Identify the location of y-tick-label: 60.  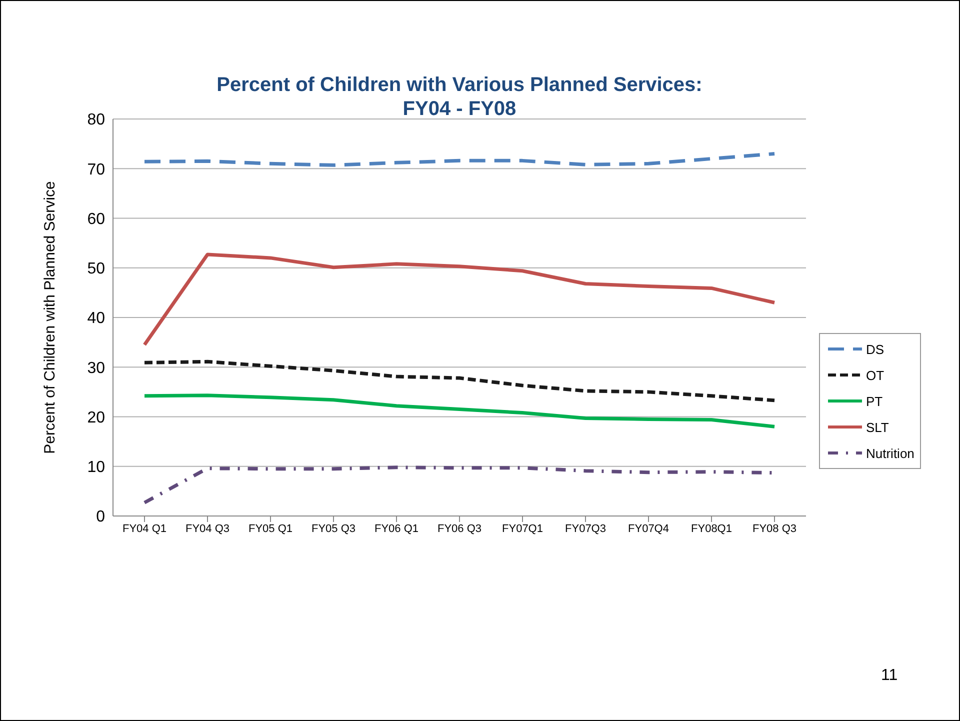
(96, 219).